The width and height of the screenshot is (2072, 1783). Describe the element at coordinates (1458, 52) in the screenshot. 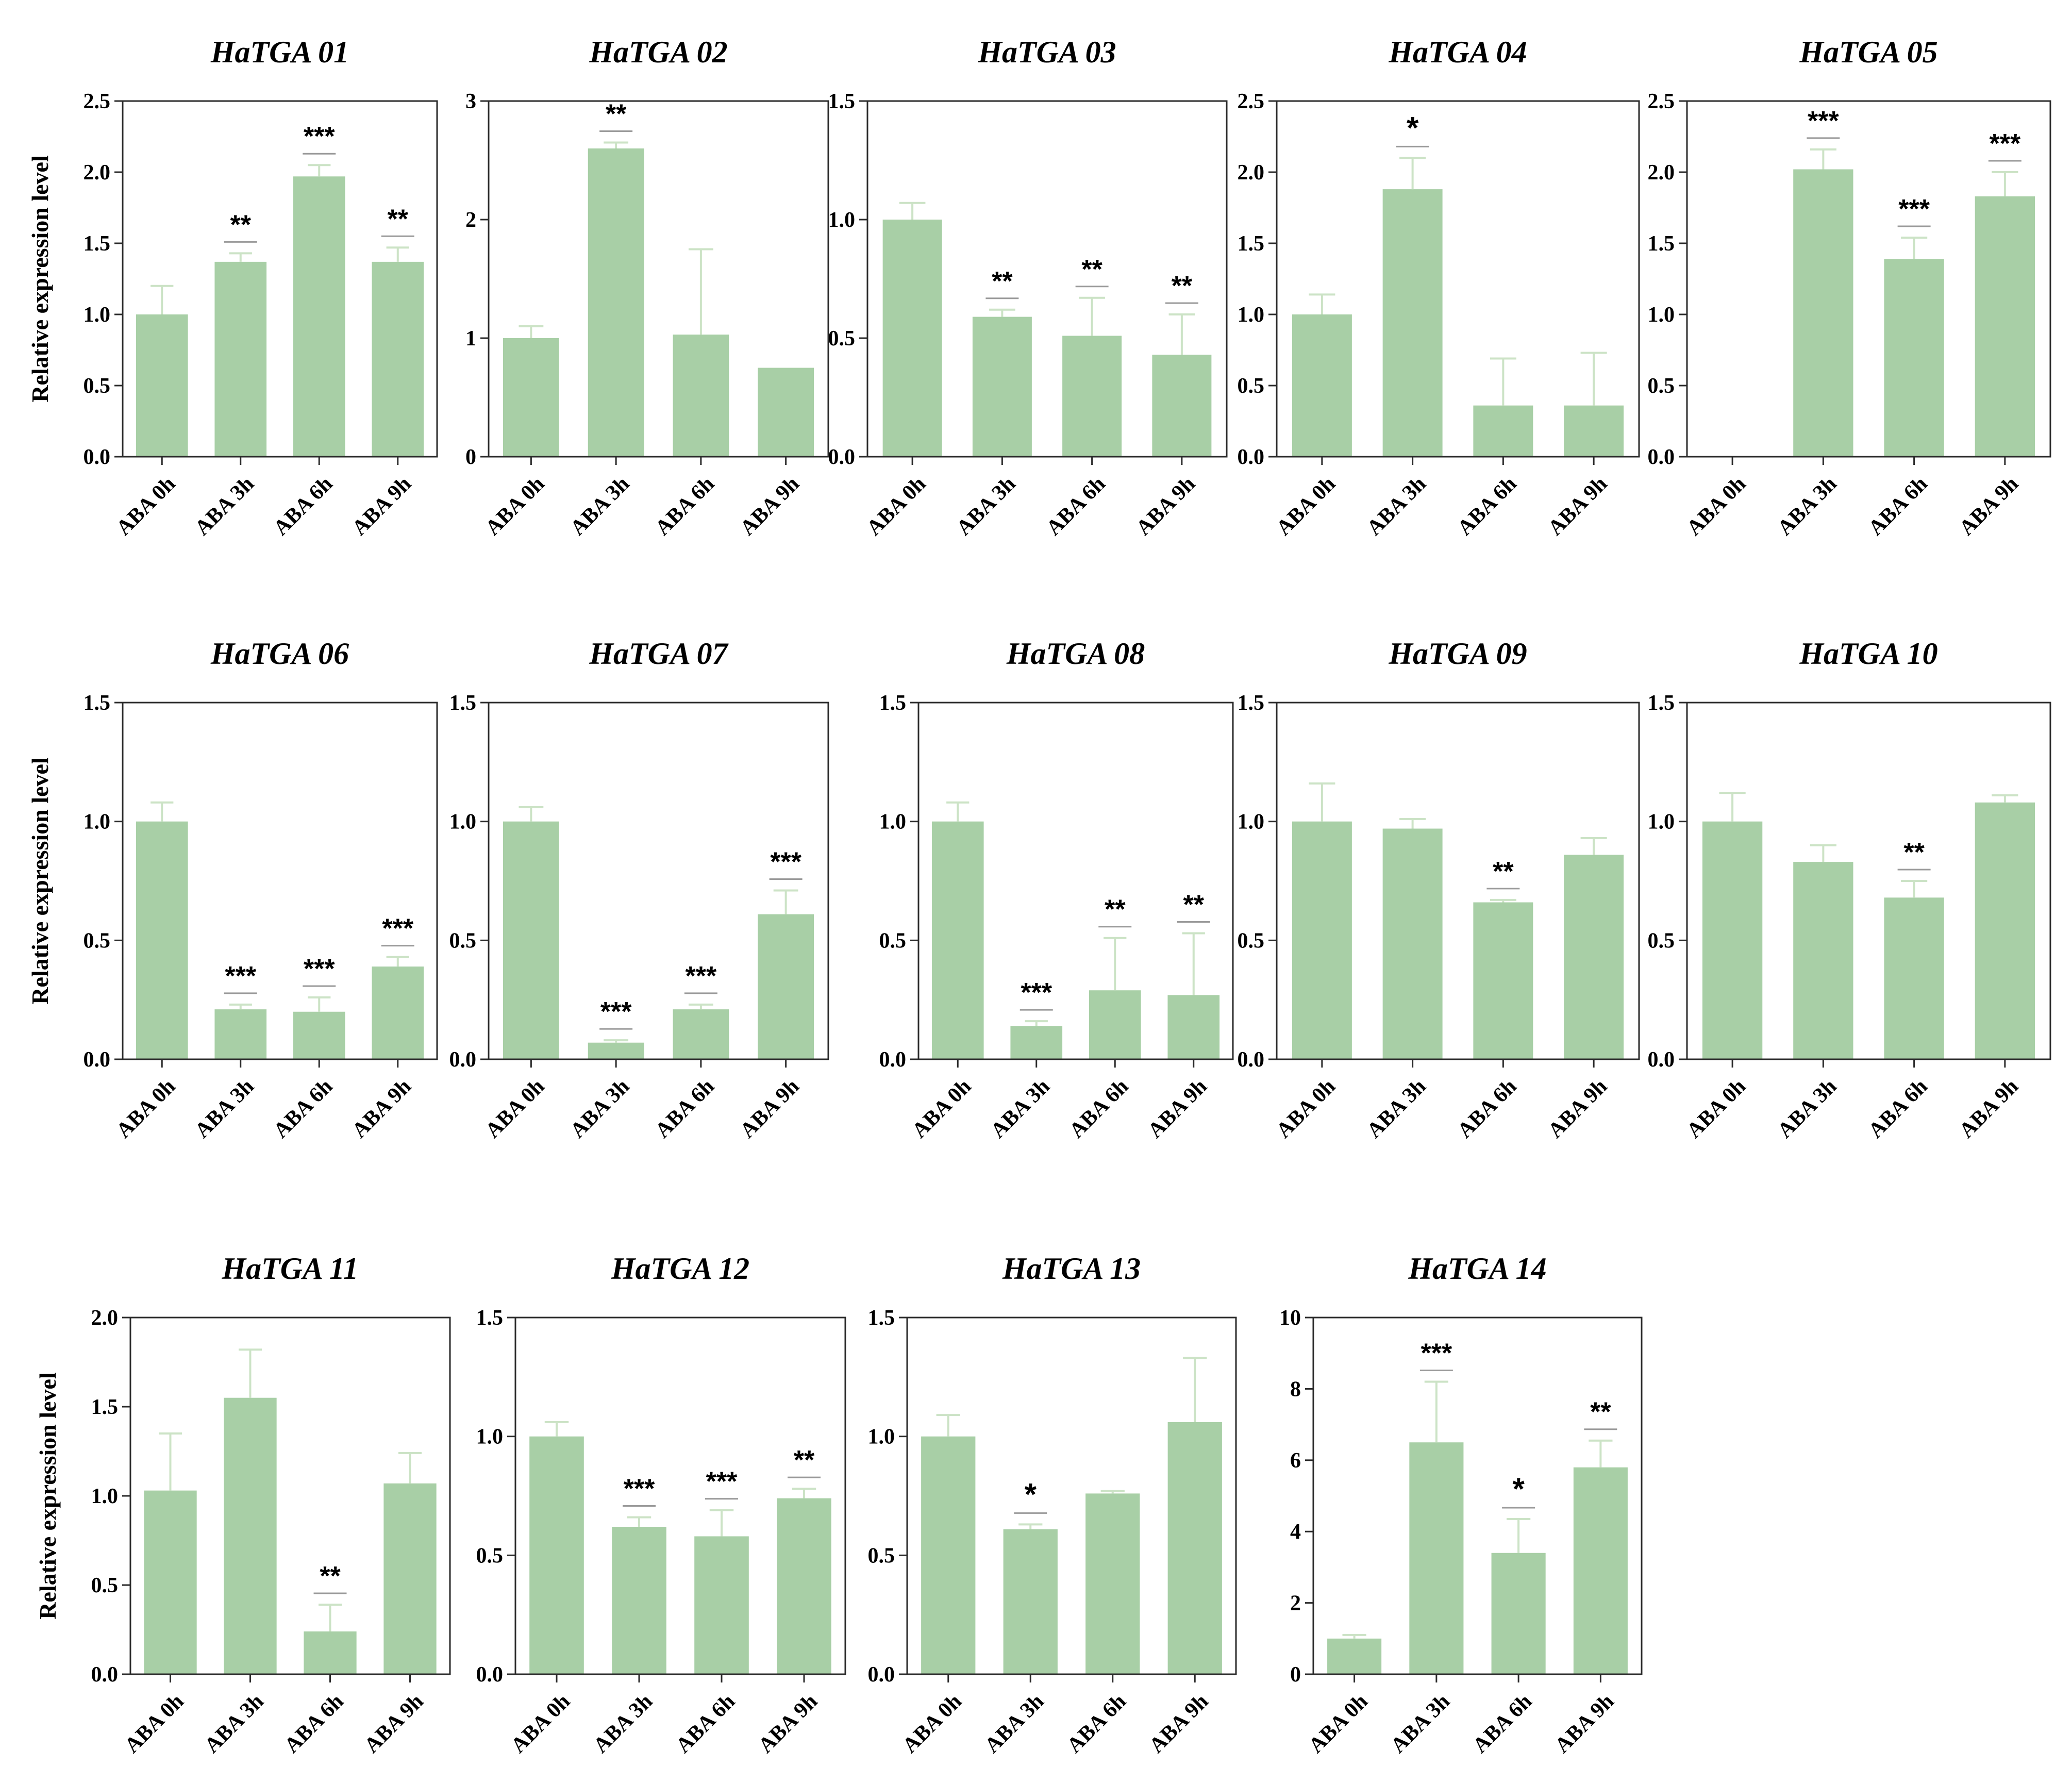

I see `chart-title: HaTGA 04` at that location.